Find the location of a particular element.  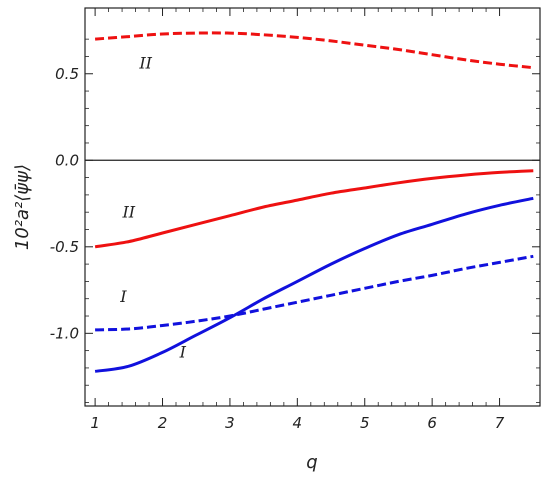

curve-annotation-4: I is located at coordinates (183, 352).